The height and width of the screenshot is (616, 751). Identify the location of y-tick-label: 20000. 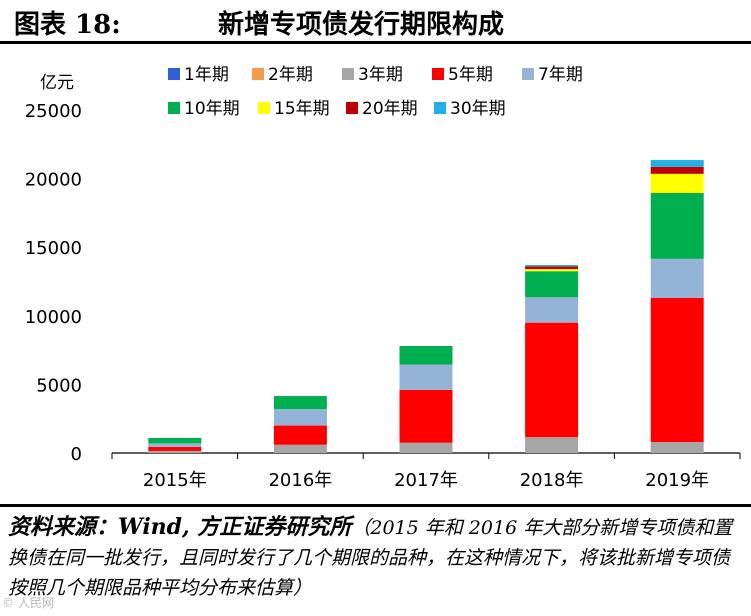
(53, 180).